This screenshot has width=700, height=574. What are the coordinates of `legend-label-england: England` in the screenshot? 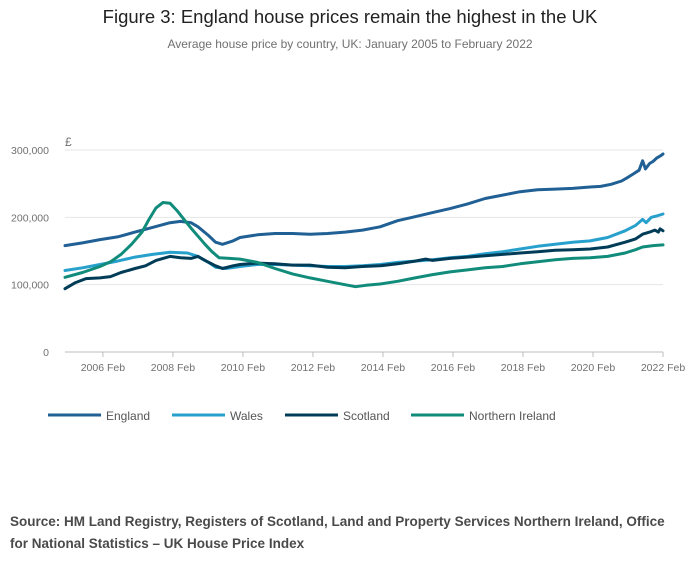 It's located at (128, 416).